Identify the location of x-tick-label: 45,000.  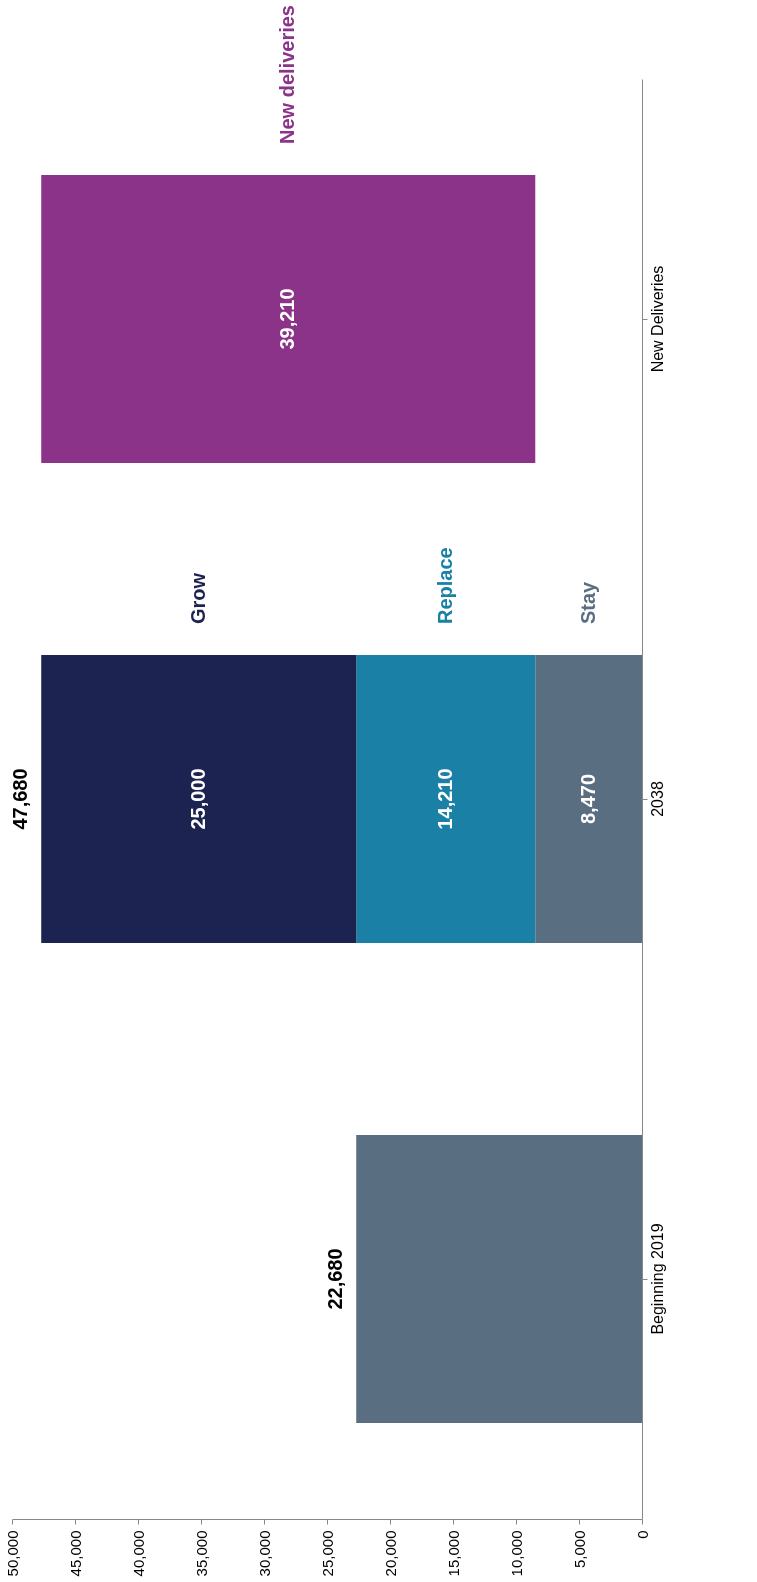
(75, 1553).